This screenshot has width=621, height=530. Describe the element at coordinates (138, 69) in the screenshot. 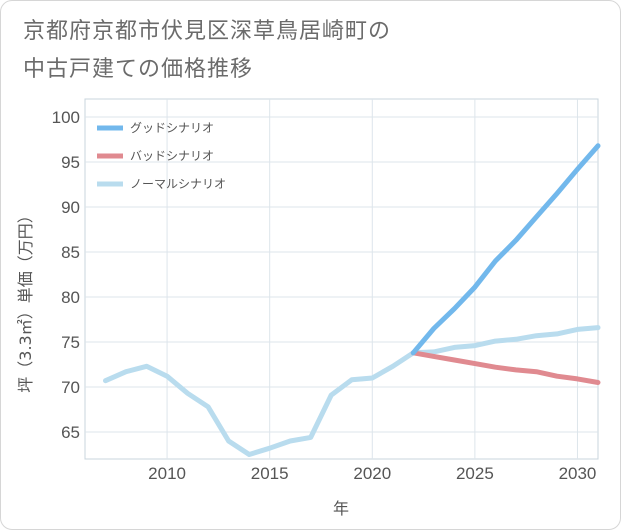

I see `chart-title-line-2: 中古戸建ての価格推移` at that location.